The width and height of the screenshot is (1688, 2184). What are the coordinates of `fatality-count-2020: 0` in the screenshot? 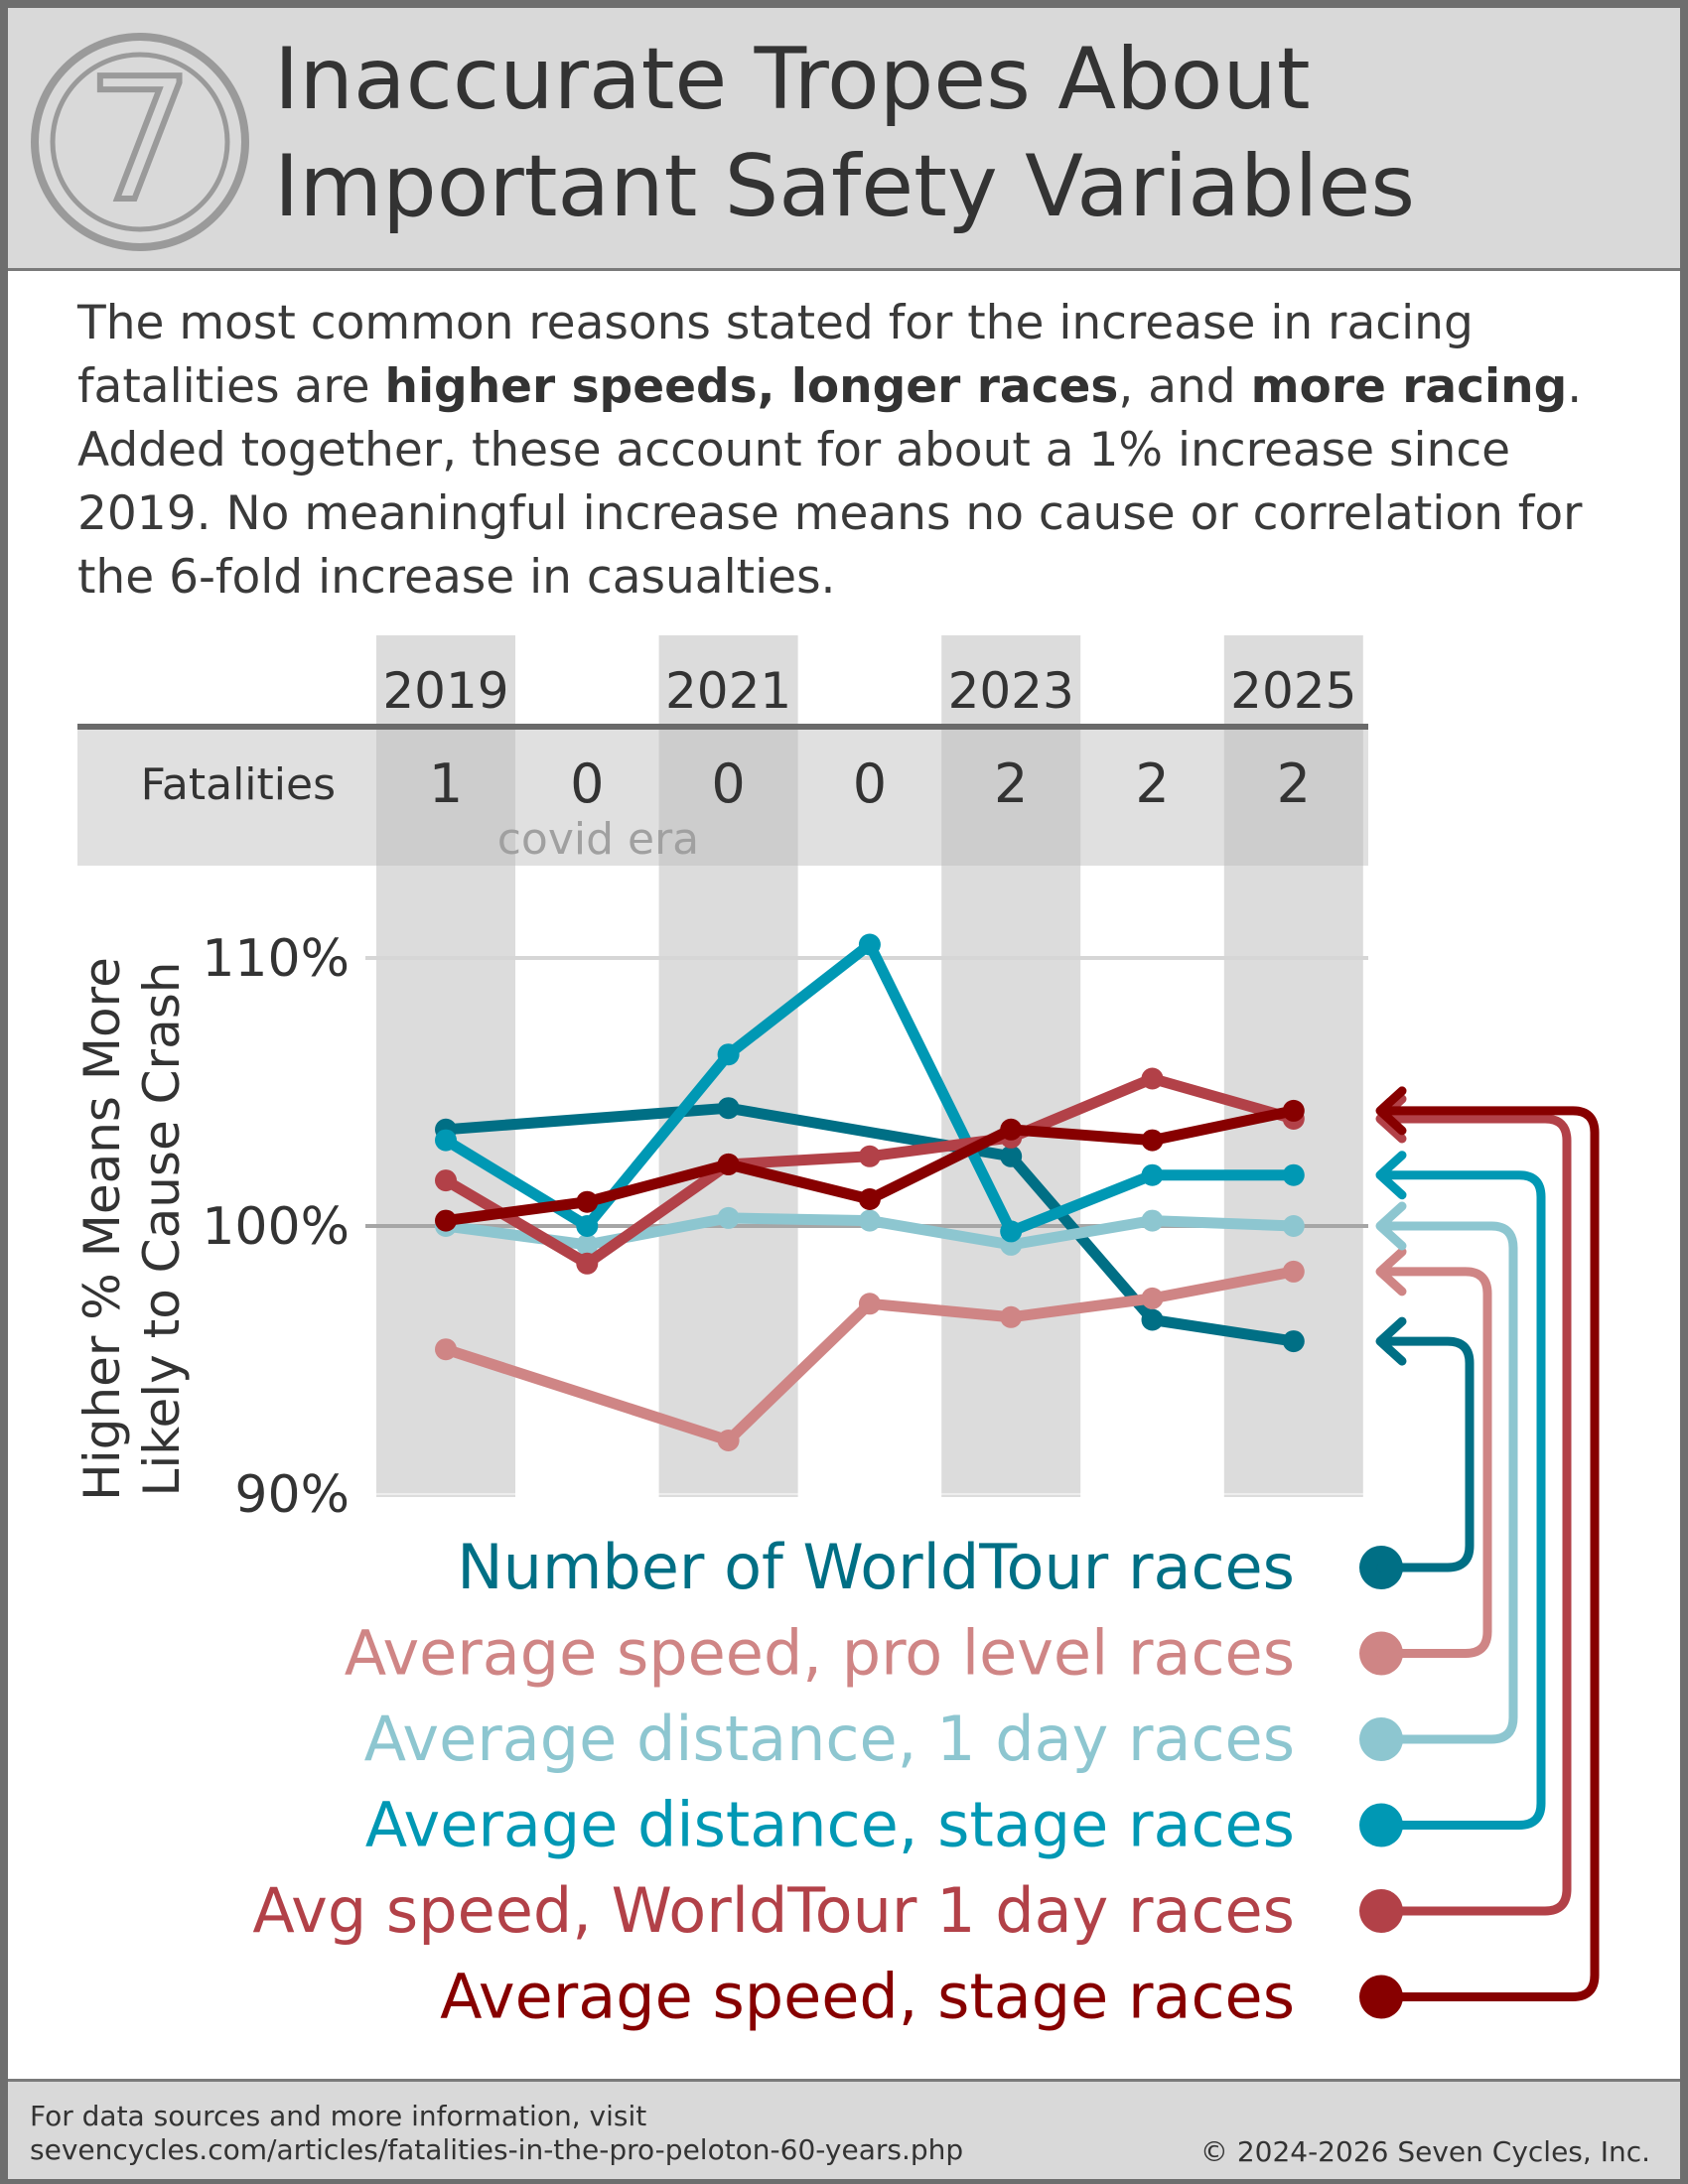 It's located at (587, 783).